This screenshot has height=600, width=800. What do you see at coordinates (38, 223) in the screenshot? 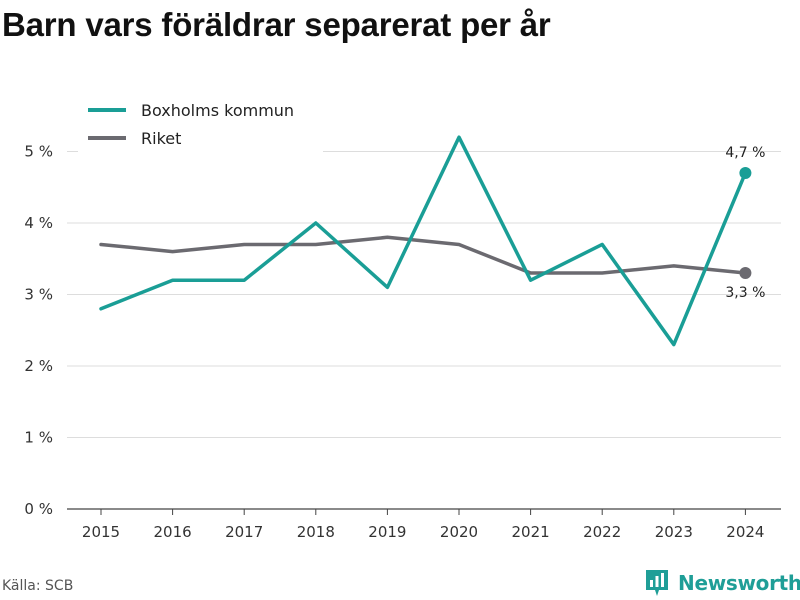
I see `y-tick-label: 4 %` at bounding box center [38, 223].